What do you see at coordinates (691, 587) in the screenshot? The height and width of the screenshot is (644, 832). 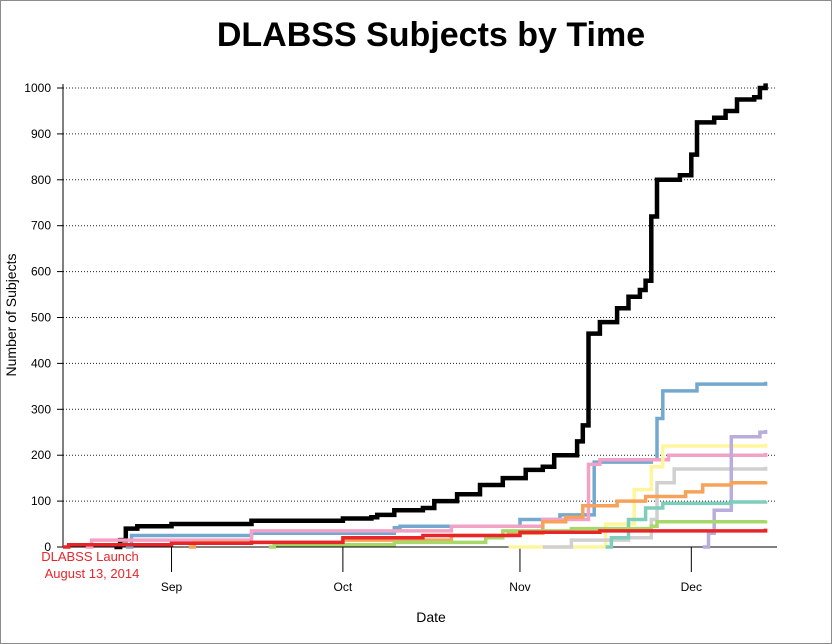 I see `x-tick-label: Dec` at bounding box center [691, 587].